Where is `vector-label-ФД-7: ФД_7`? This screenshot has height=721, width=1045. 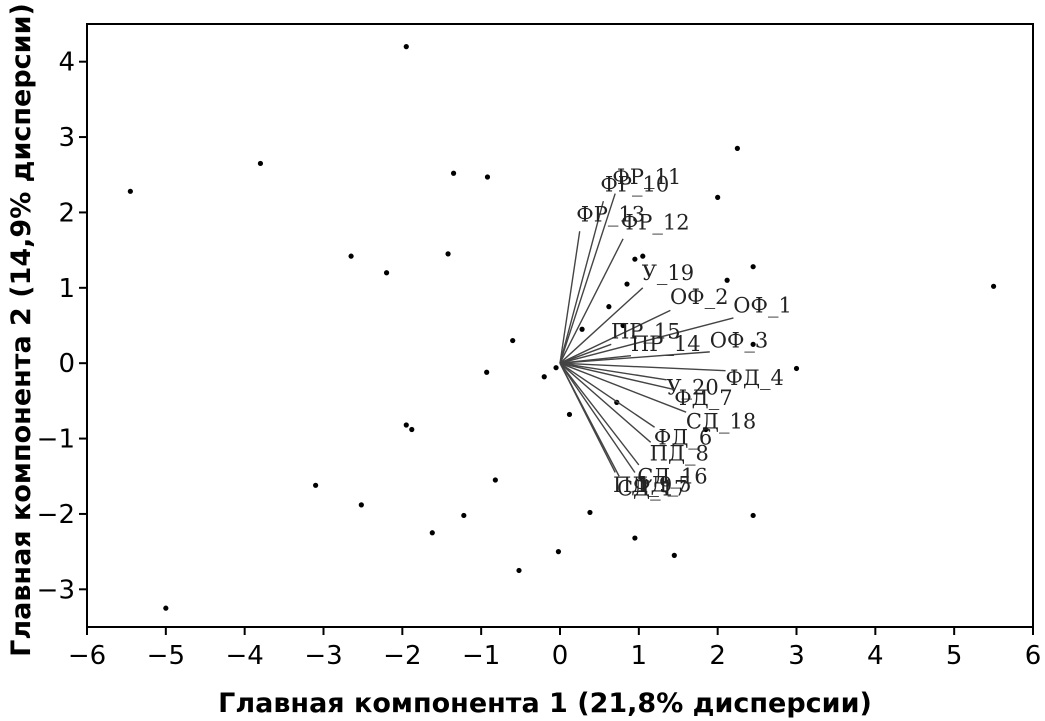
vector-label-ФД-7: ФД_7 is located at coordinates (703, 398).